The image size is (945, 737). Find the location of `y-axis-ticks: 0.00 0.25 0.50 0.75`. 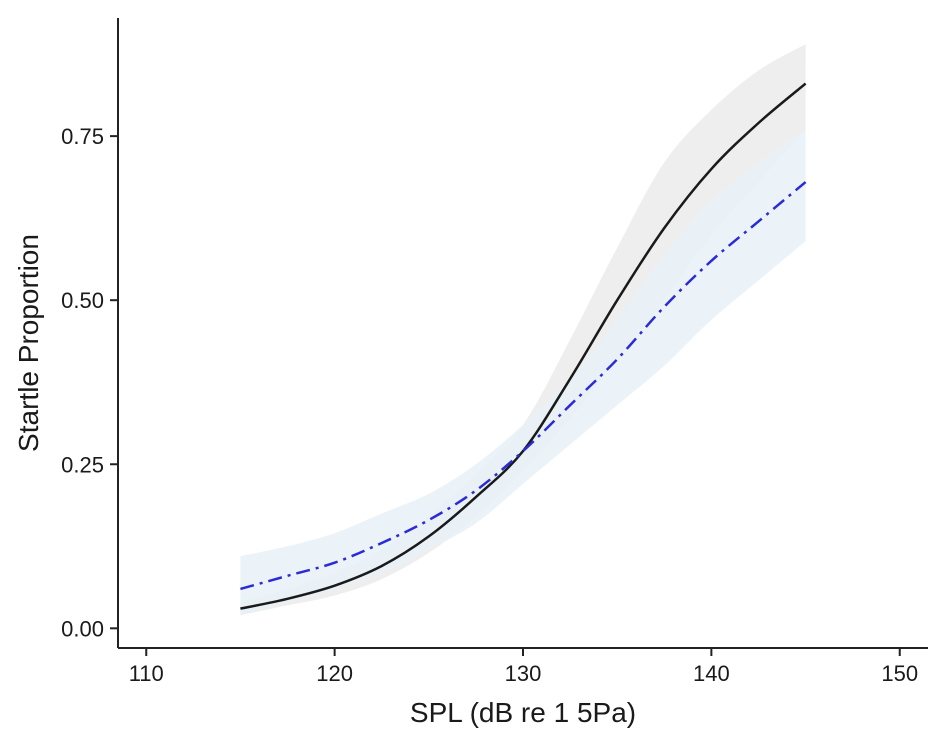

y-axis-ticks: 0.00 0.25 0.50 0.75 is located at coordinates (89, 382).